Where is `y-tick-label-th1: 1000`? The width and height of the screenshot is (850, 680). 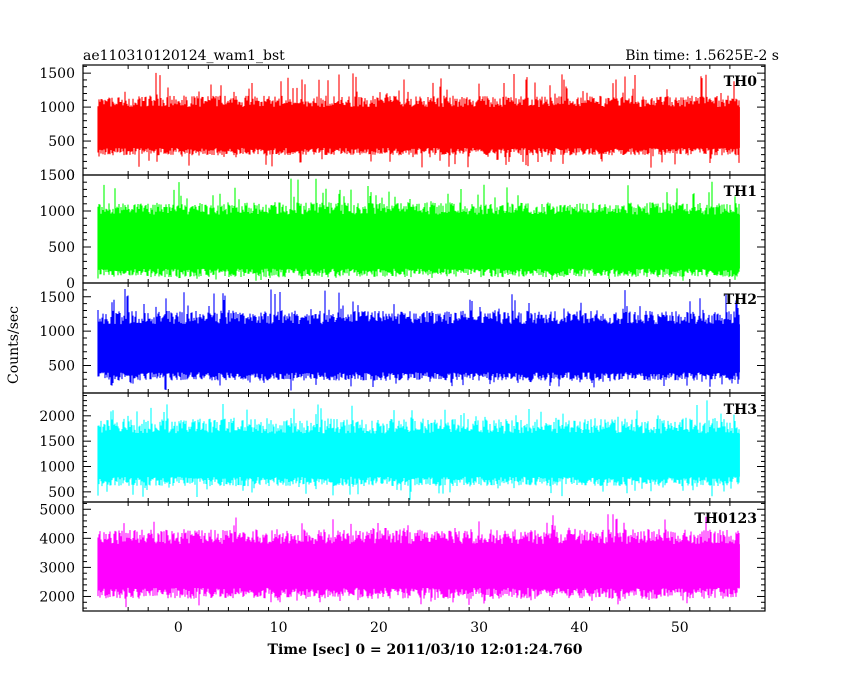 y-tick-label-th1: 1000 is located at coordinates (57, 212).